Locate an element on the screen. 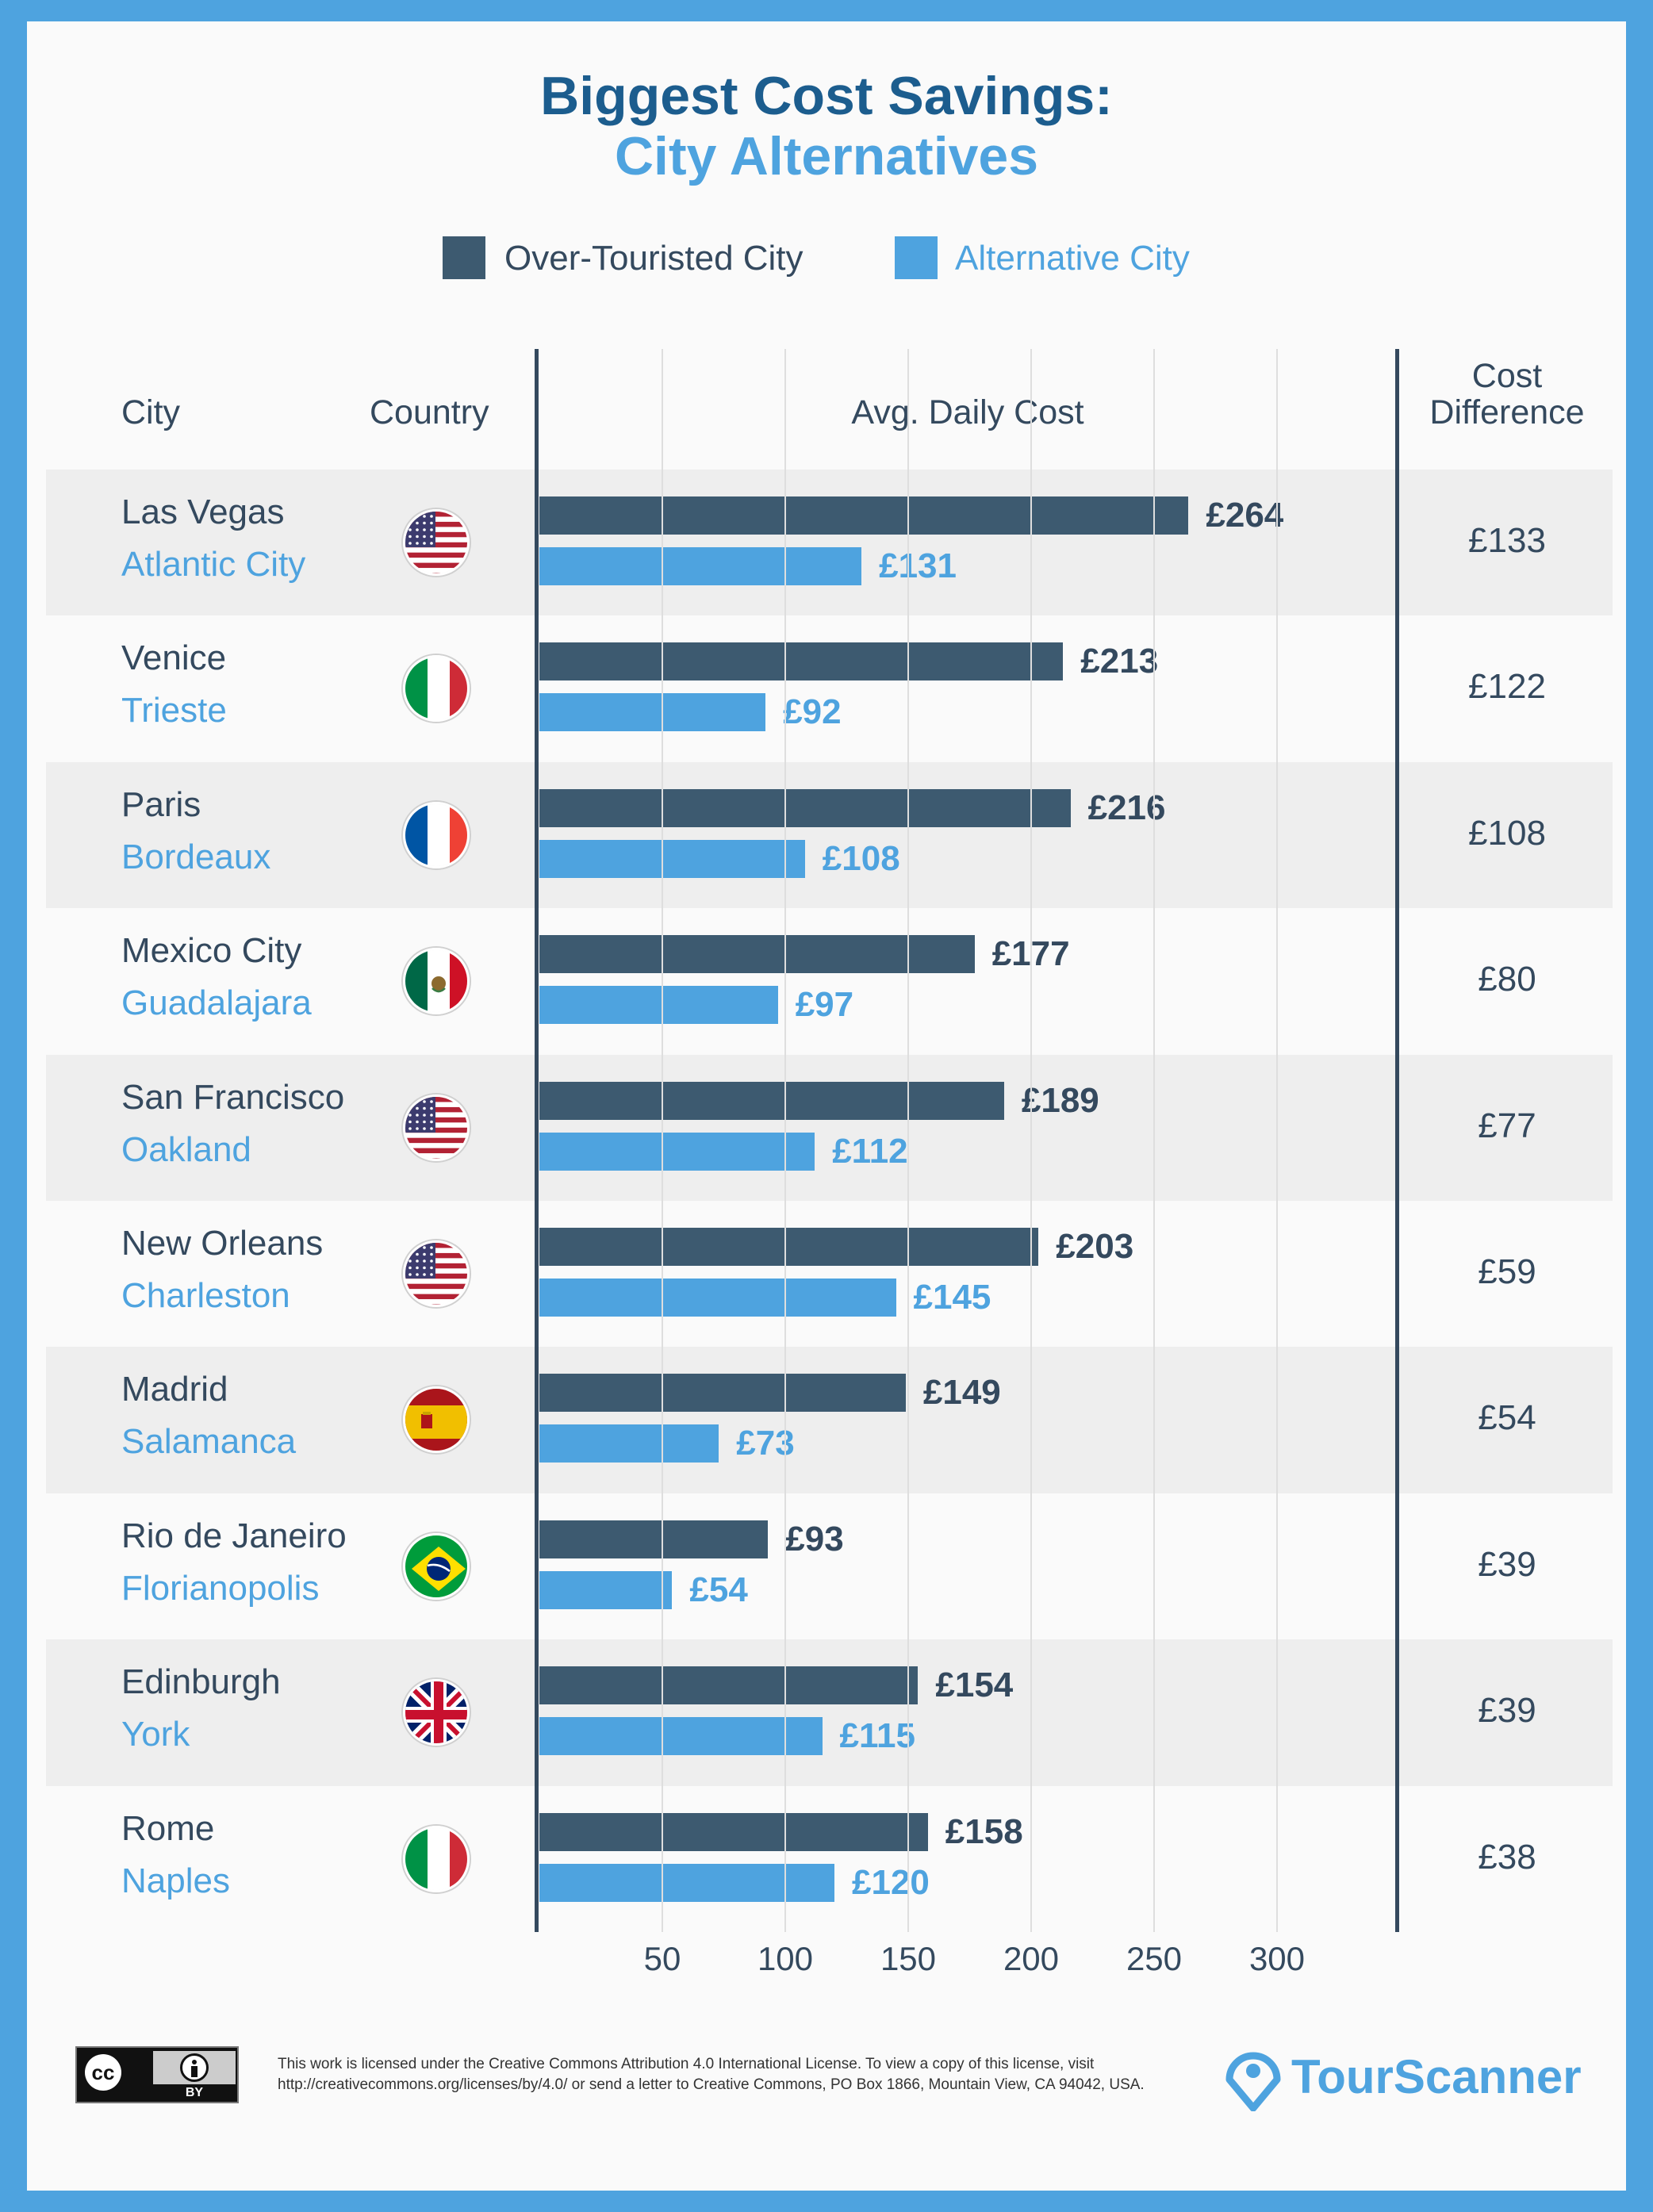  data-label-alternative: £92 is located at coordinates (812, 712).